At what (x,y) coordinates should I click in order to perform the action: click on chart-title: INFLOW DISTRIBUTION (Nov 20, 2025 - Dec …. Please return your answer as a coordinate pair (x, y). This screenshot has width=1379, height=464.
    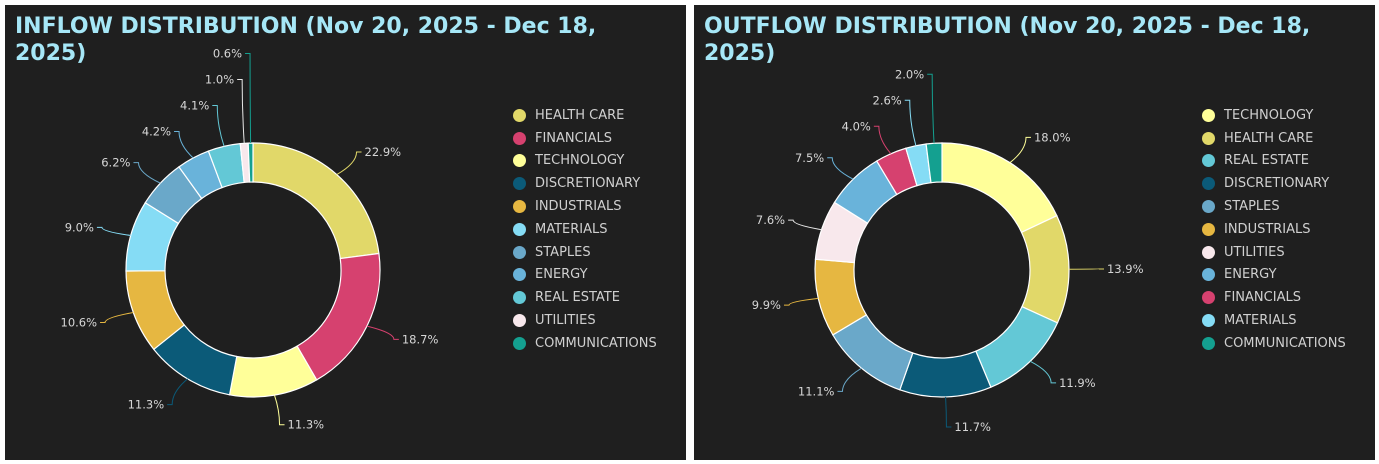
    Looking at the image, I should click on (306, 40).